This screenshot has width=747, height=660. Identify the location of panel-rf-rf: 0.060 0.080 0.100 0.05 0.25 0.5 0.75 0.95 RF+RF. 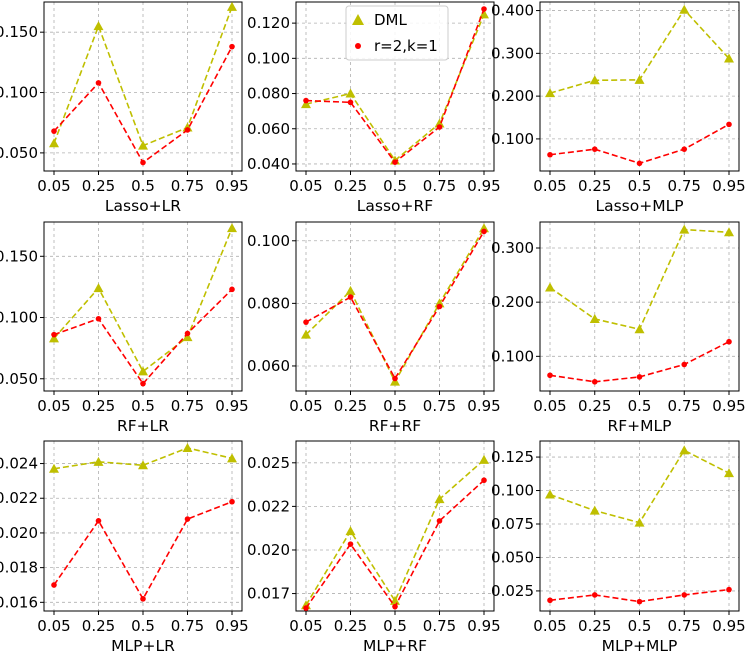
(374, 328).